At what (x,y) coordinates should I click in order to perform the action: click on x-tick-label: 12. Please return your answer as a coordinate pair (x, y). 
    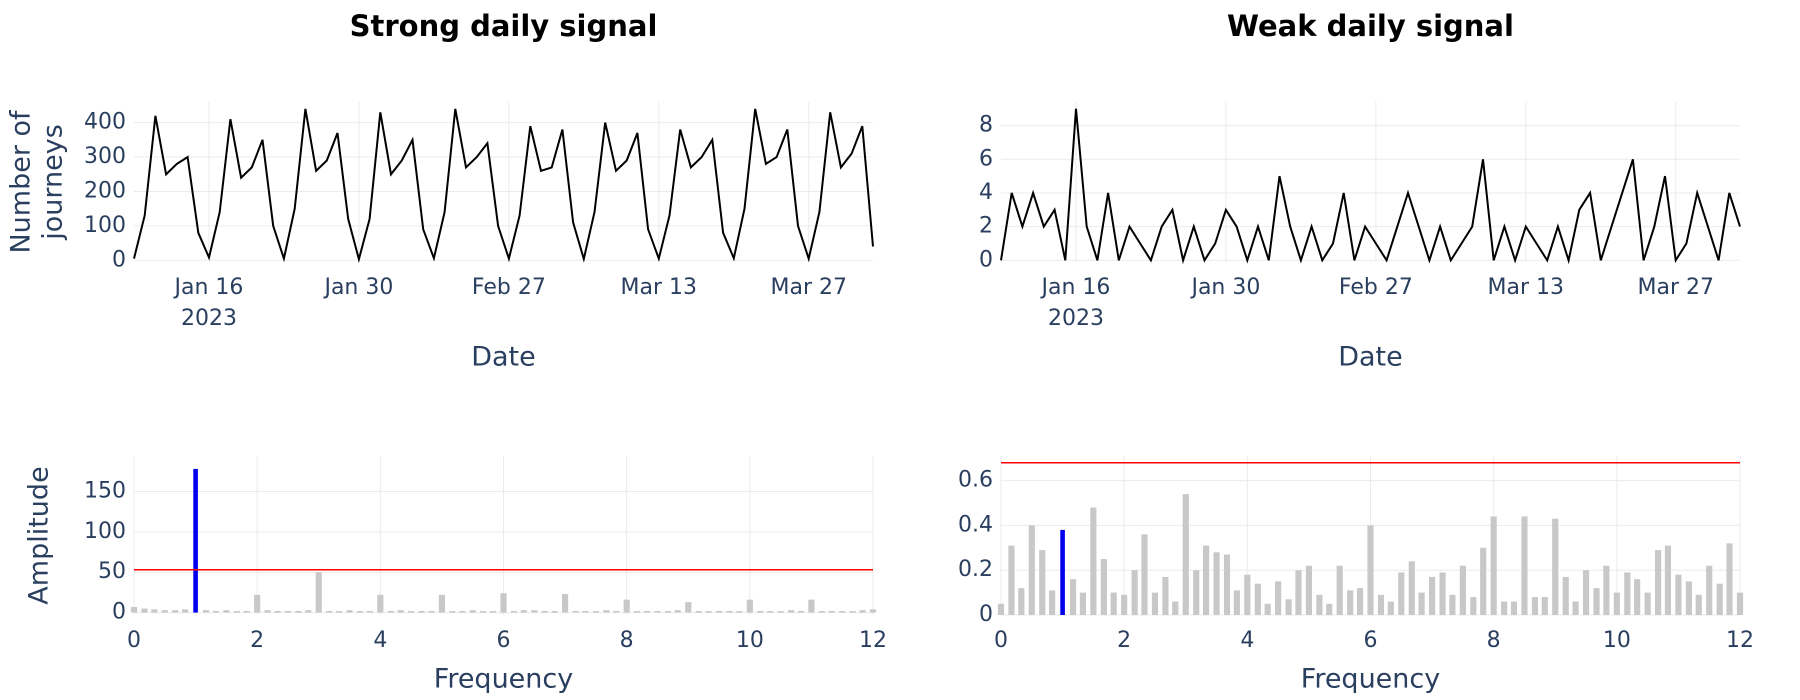
    Looking at the image, I should click on (873, 640).